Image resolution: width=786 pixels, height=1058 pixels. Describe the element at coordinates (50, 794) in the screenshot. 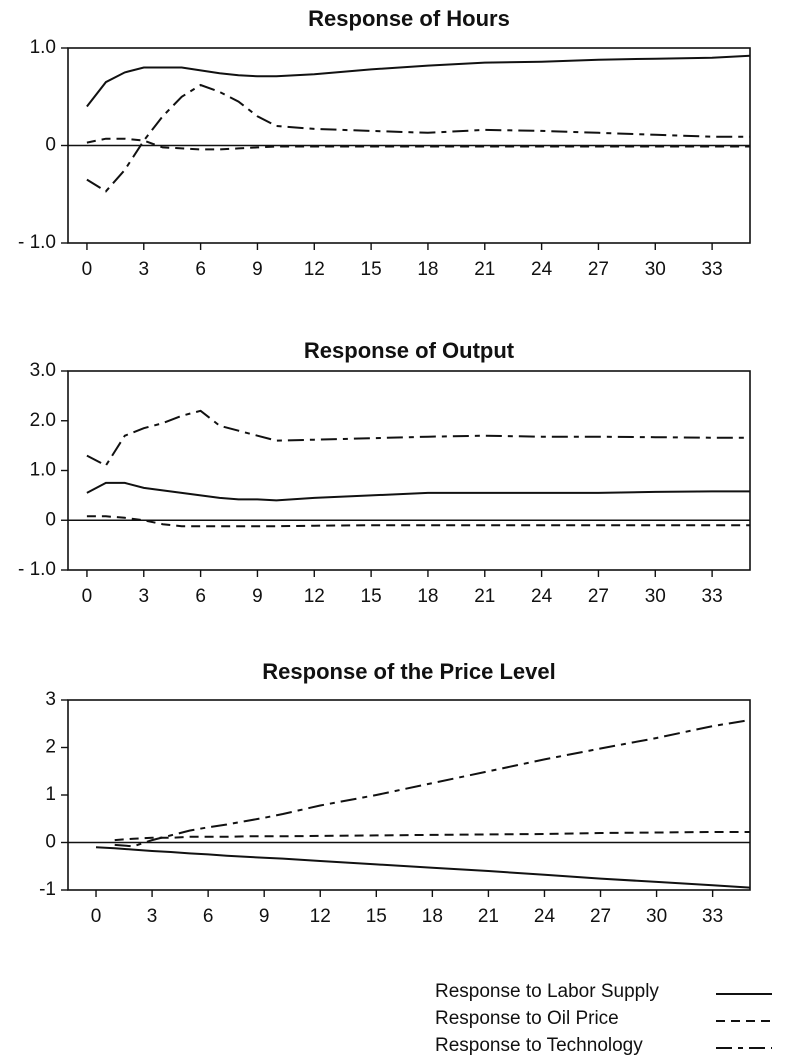

I see `y-tick-label: 1` at that location.